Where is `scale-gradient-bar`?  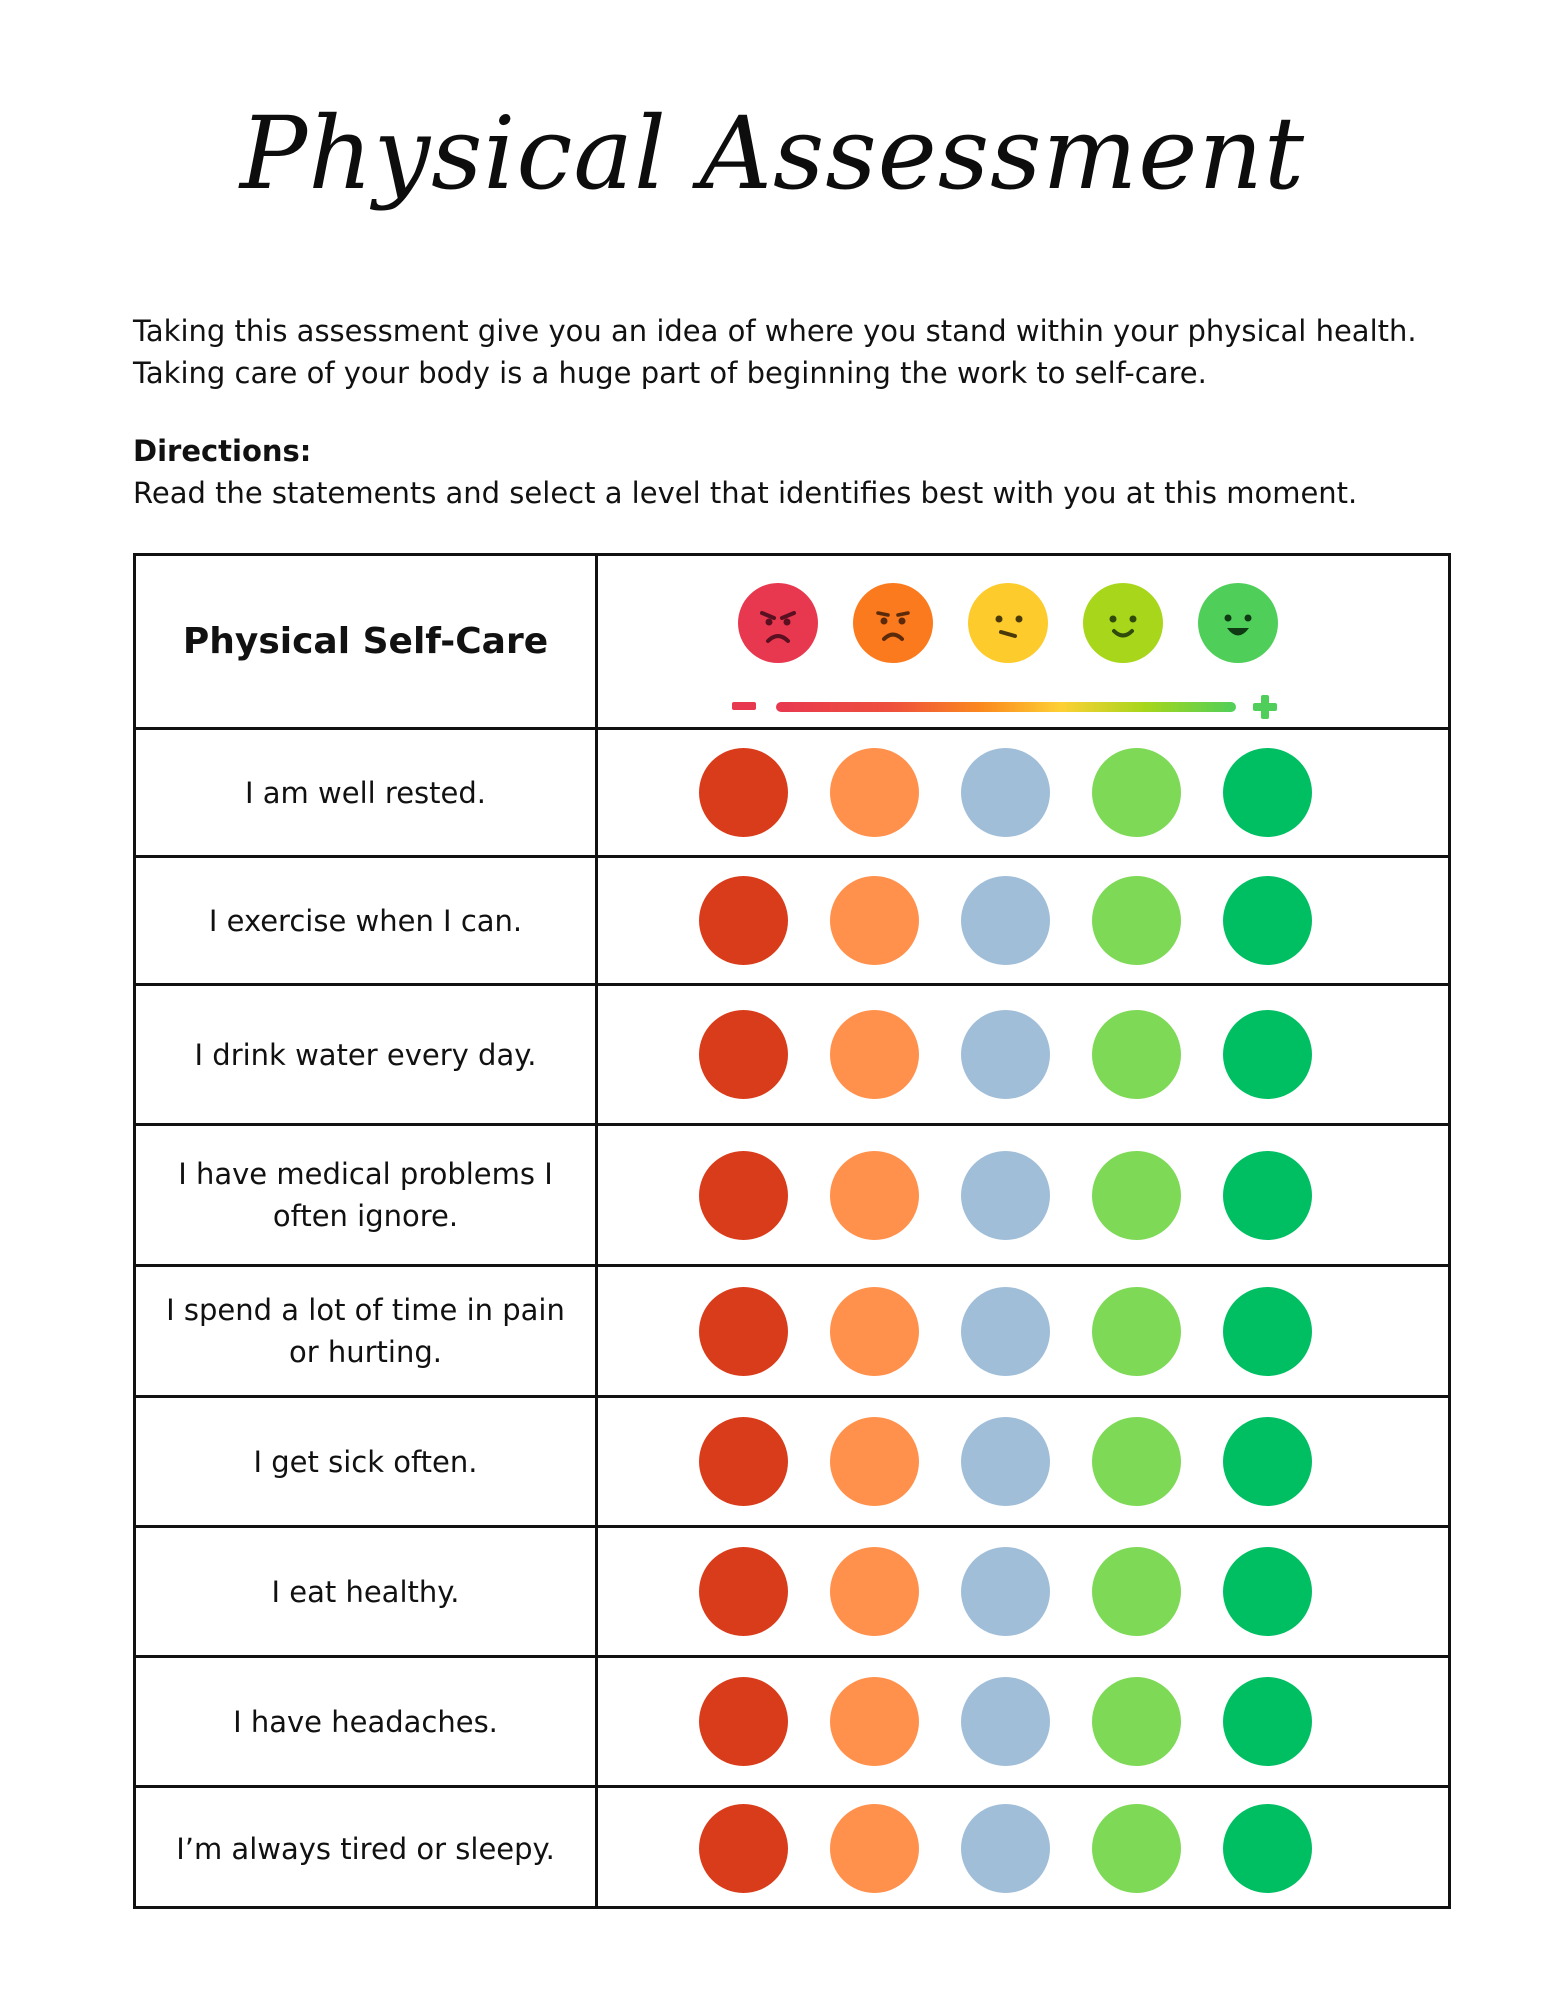 scale-gradient-bar is located at coordinates (1006, 707).